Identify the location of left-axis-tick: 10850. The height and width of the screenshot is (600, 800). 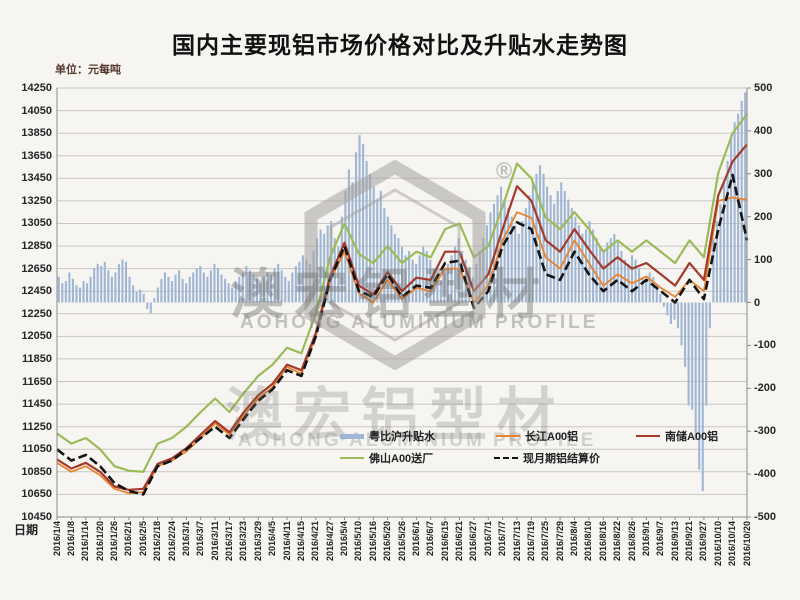
(36, 471).